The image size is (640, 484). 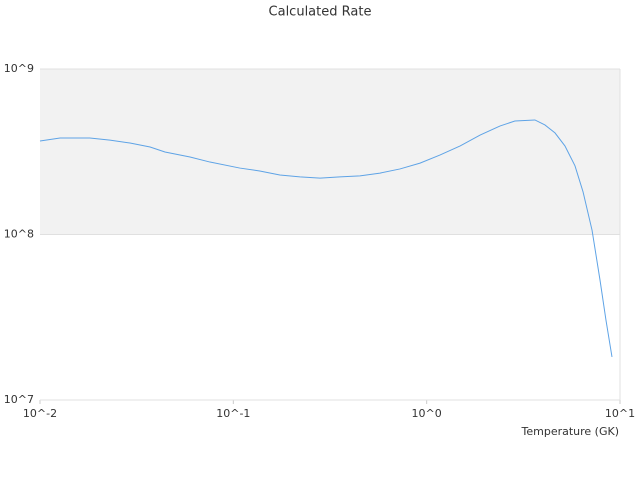 What do you see at coordinates (19, 234) in the screenshot?
I see `y-tick-label: 10^8` at bounding box center [19, 234].